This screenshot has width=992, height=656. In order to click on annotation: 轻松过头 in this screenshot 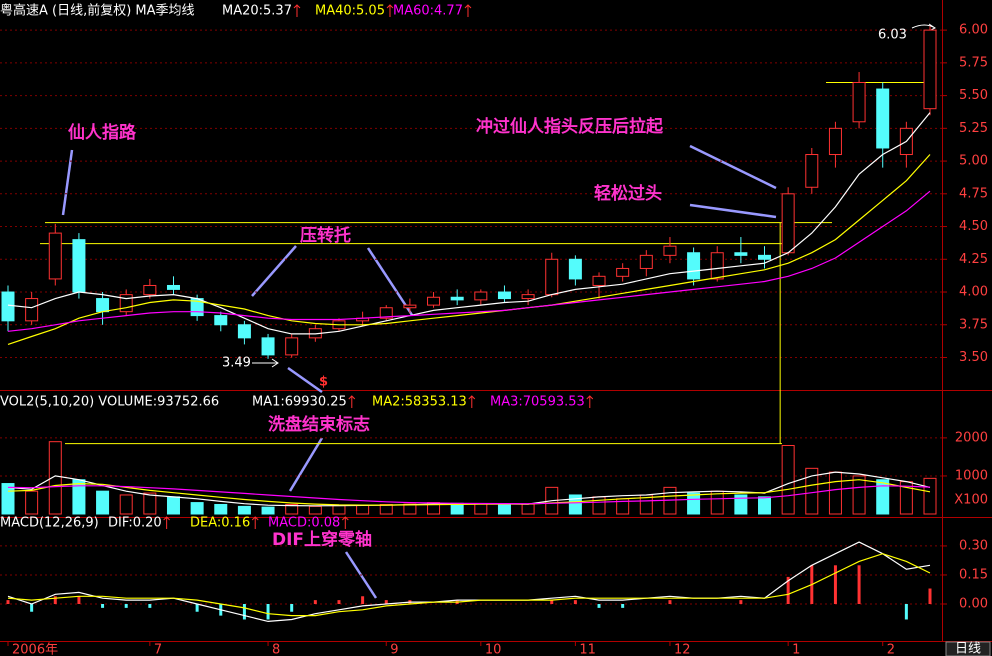, I will do `click(628, 193)`.